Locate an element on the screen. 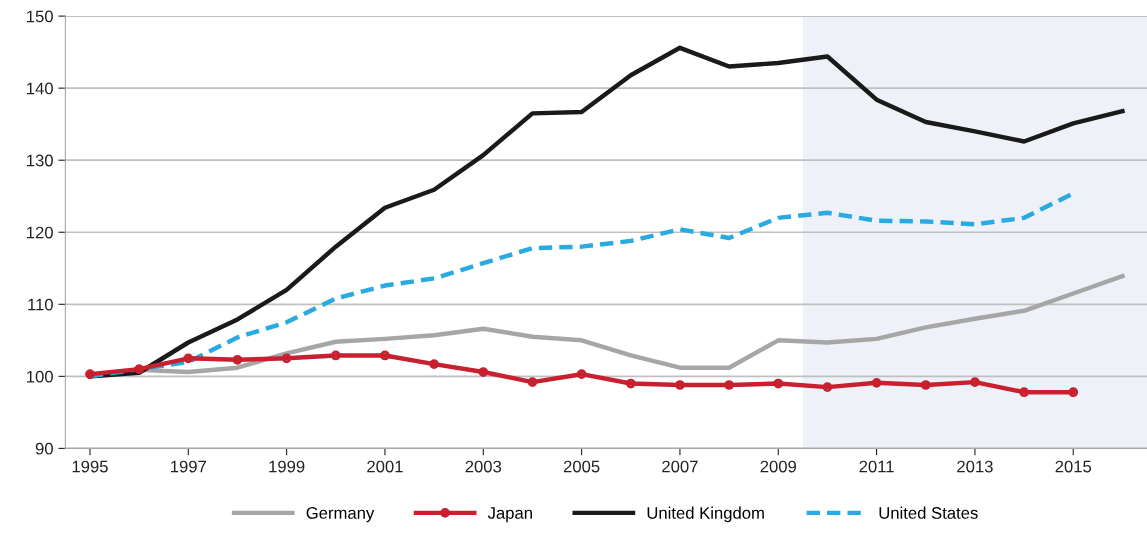 This screenshot has width=1147, height=537. legend-label: United States is located at coordinates (928, 512).